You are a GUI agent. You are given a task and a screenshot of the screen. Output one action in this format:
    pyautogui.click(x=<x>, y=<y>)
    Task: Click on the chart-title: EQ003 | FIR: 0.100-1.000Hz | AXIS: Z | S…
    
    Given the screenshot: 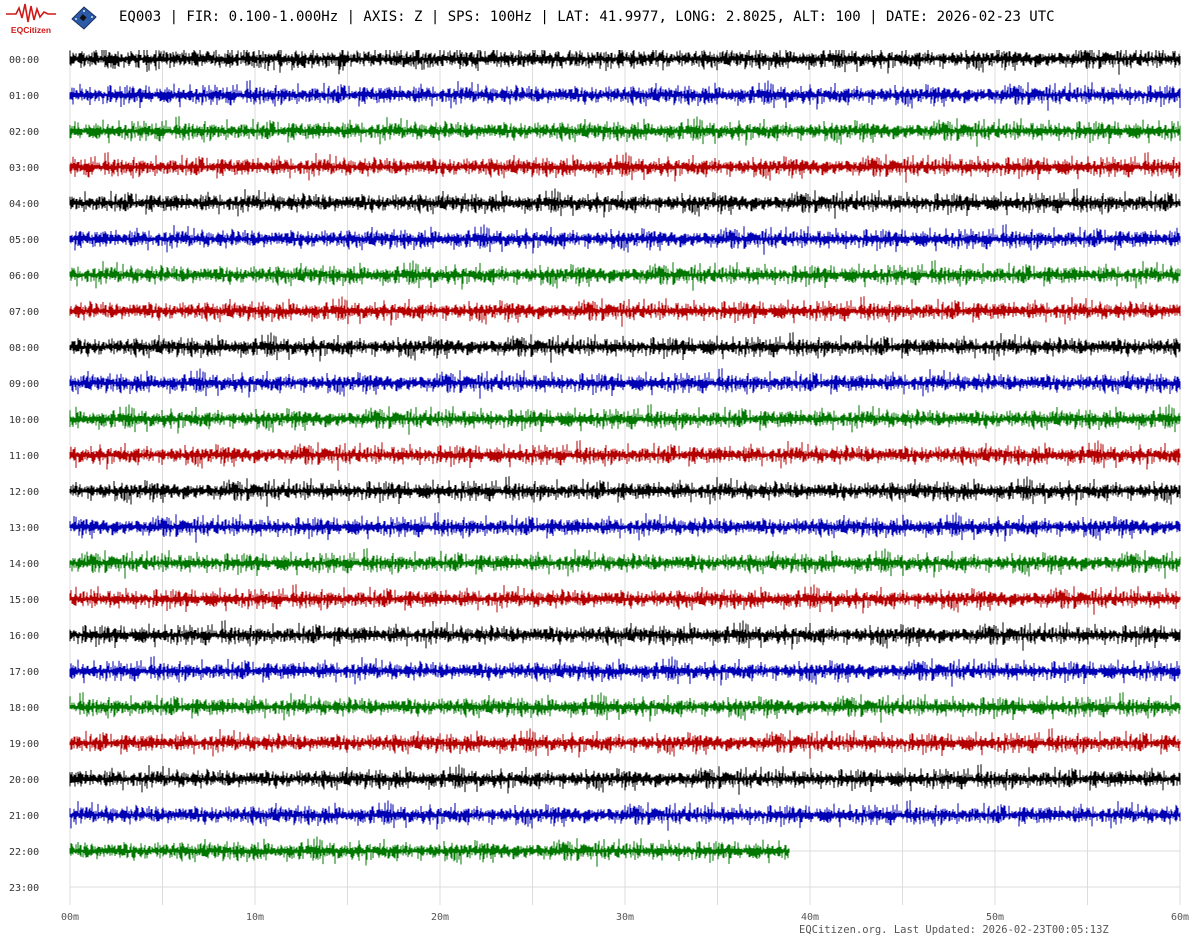 What is the action you would take?
    pyautogui.click(x=587, y=17)
    